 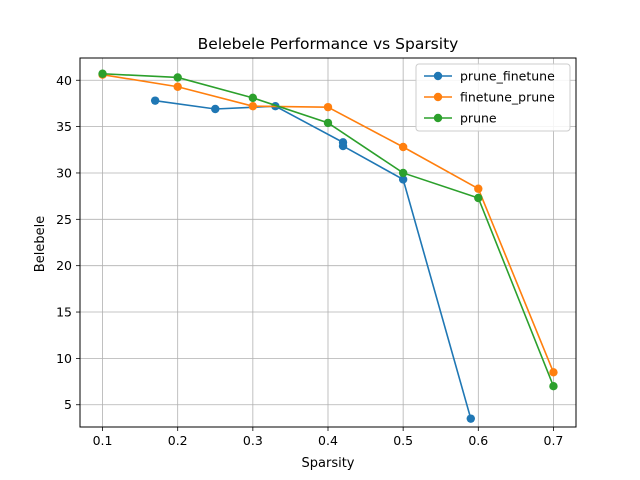 I want to click on legend-entry: prune_finetune, so click(x=489, y=76).